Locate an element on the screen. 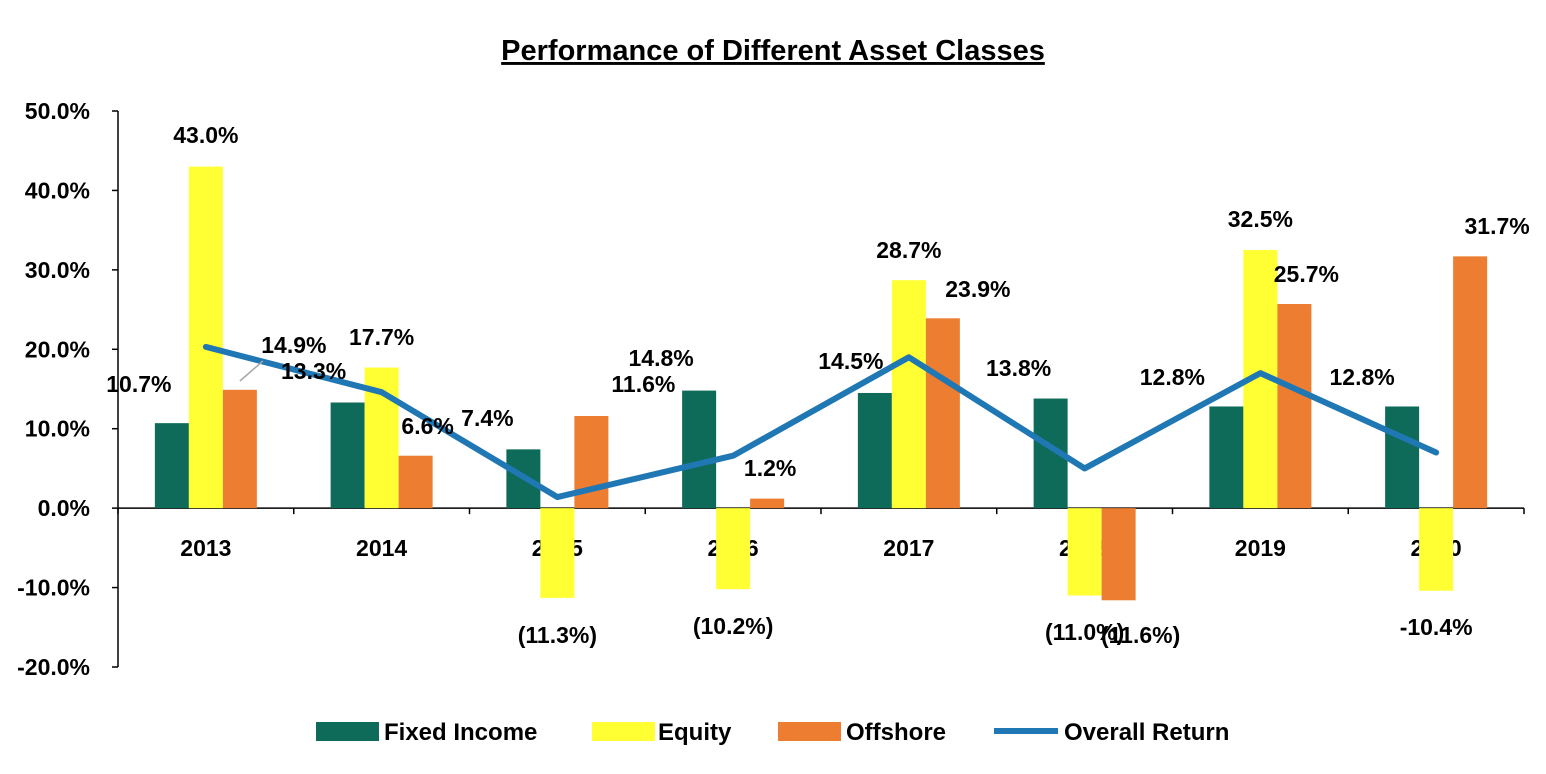 The height and width of the screenshot is (774, 1546). y-tick-label: 20.0% is located at coordinates (57, 349).